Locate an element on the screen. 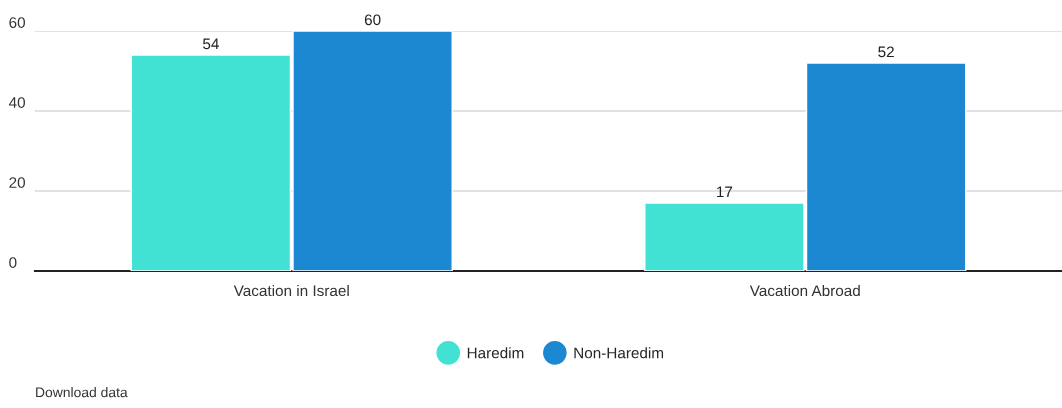 This screenshot has width=1062, height=408. data-label: 52 is located at coordinates (886, 52).